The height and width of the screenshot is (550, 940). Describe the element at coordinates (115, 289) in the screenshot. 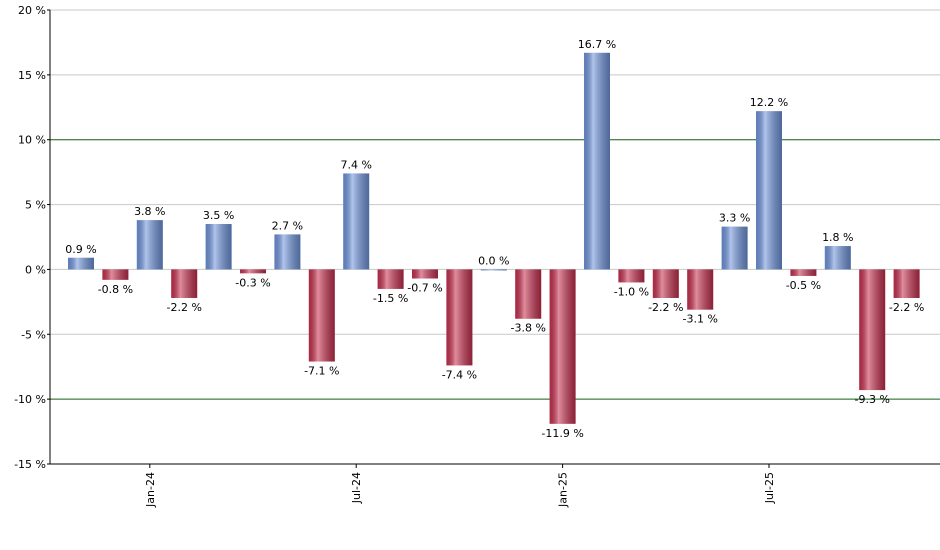

I see `value-label: -0.8 %` at that location.